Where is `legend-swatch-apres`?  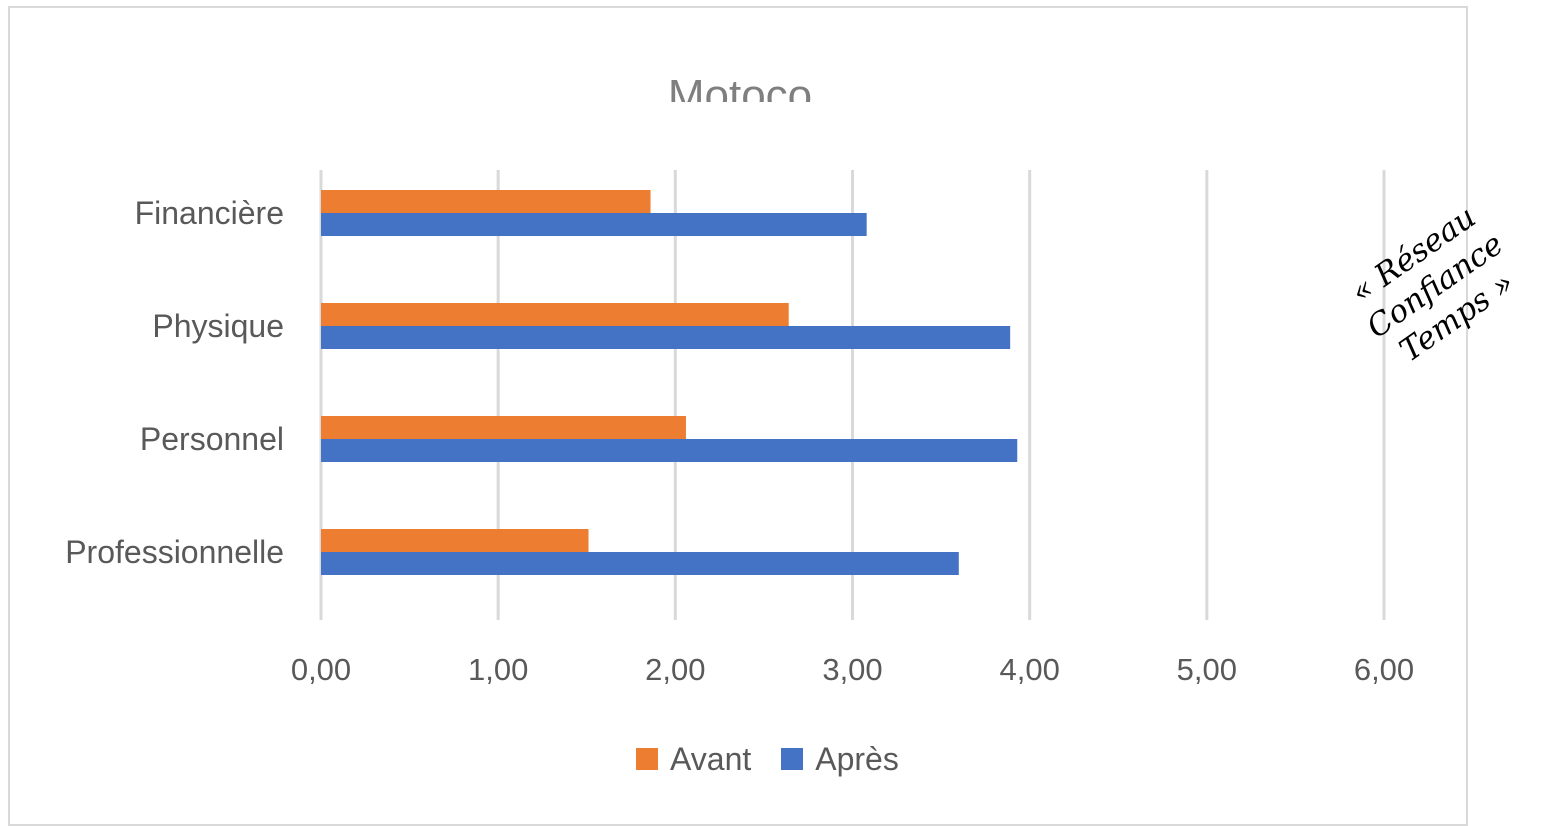
legend-swatch-apres is located at coordinates (792, 759).